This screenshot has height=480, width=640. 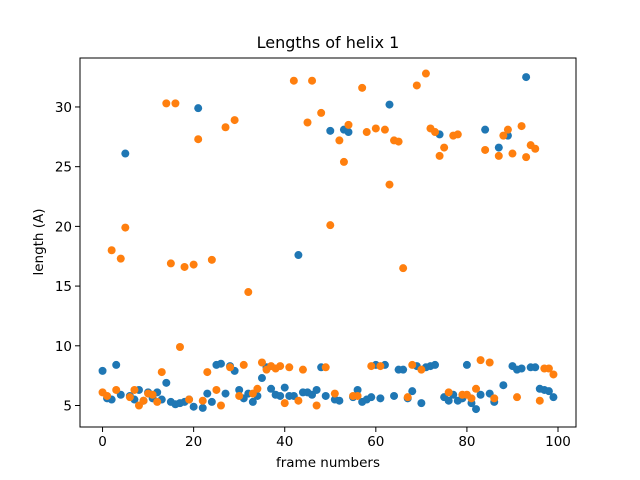 I want to click on y-tick-label: 15, so click(x=63, y=287).